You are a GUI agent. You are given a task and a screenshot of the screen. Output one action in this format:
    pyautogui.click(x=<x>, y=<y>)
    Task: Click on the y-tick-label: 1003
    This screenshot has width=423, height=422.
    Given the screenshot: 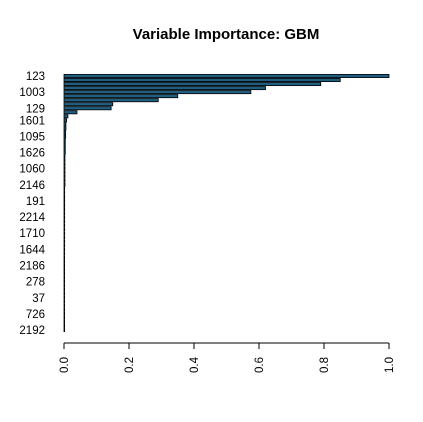 What is the action you would take?
    pyautogui.click(x=32, y=93)
    